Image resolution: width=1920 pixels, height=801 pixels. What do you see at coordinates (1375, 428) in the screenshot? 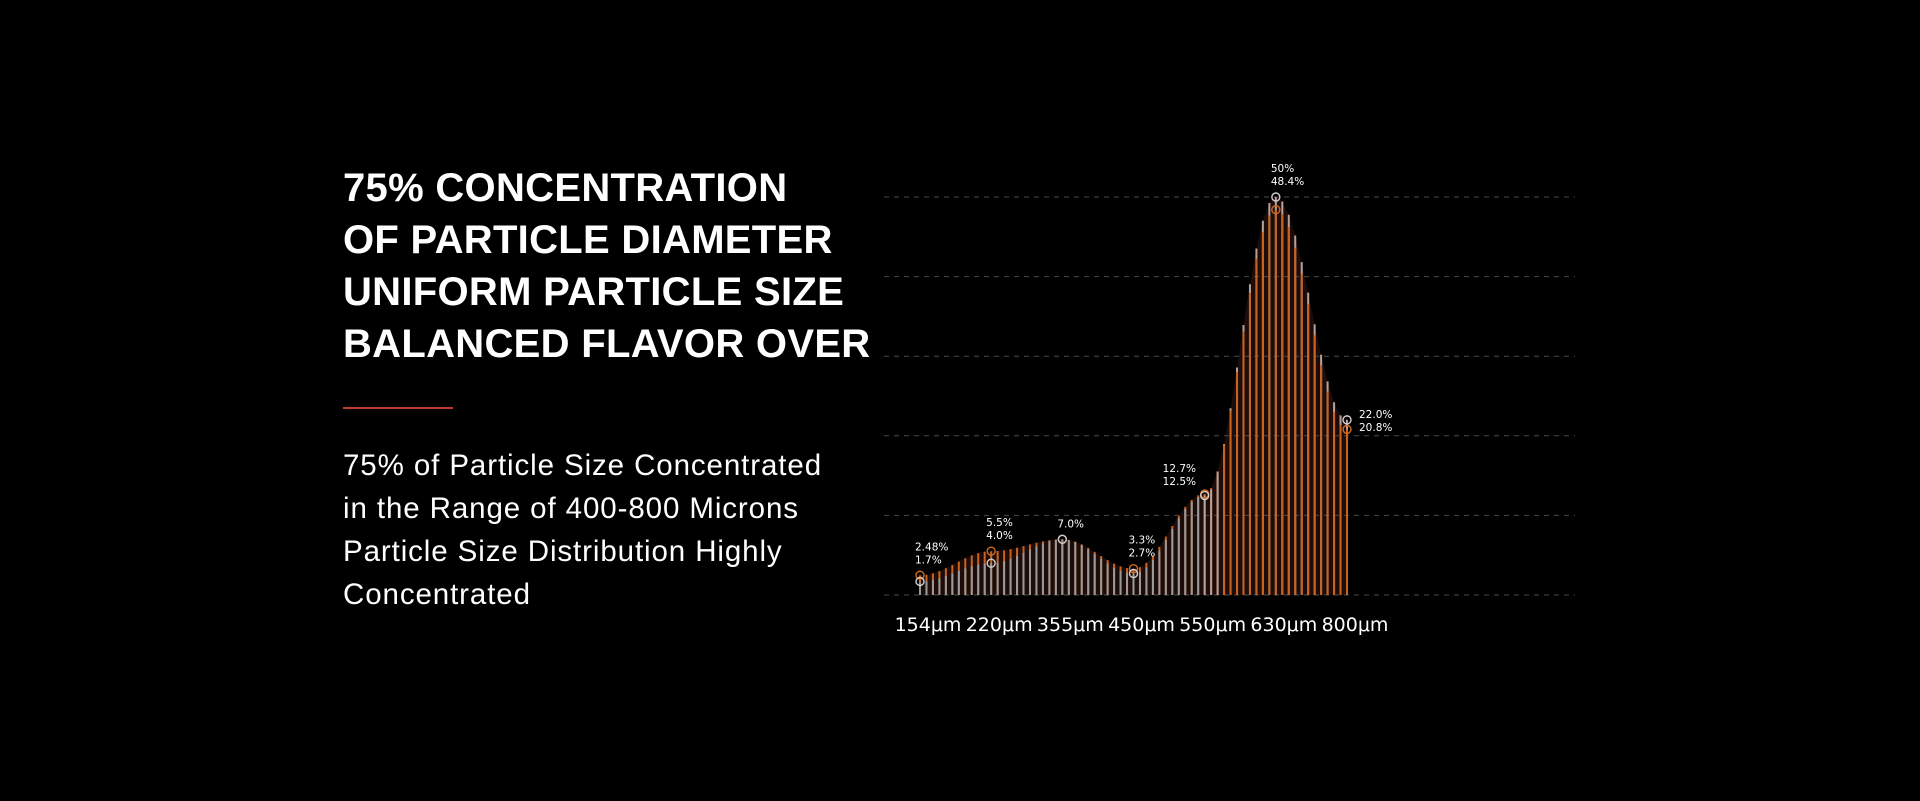
I see `data-label: 20.8%` at bounding box center [1375, 428].